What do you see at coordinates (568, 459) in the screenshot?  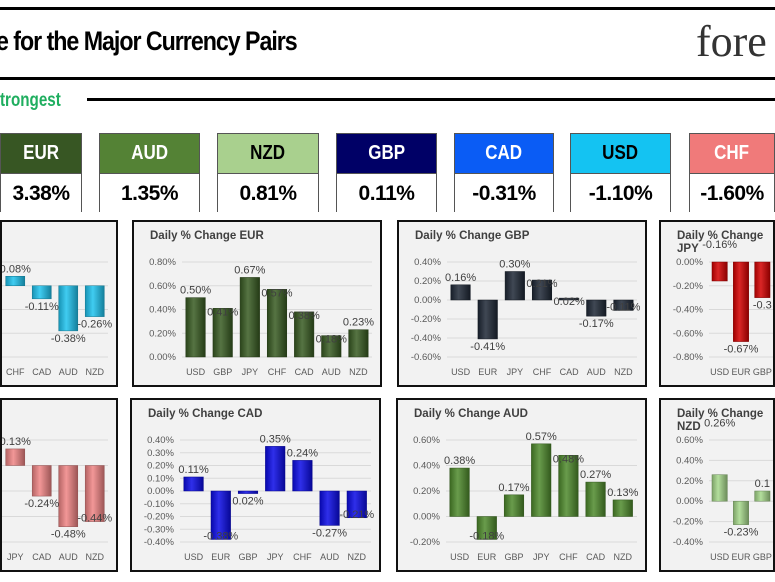 I see `value-label: 0.48%` at bounding box center [568, 459].